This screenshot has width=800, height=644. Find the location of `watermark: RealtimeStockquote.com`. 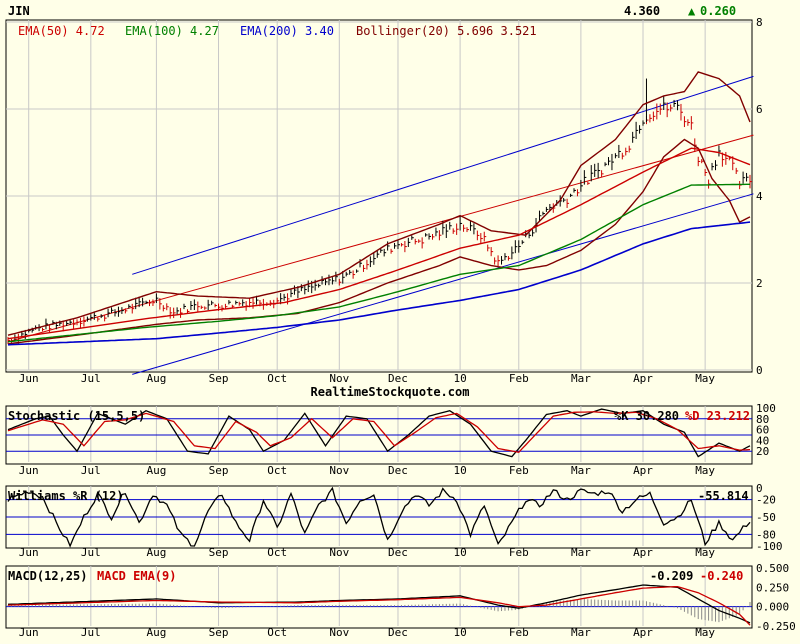

watermark: RealtimeStockquote.com is located at coordinates (390, 392).